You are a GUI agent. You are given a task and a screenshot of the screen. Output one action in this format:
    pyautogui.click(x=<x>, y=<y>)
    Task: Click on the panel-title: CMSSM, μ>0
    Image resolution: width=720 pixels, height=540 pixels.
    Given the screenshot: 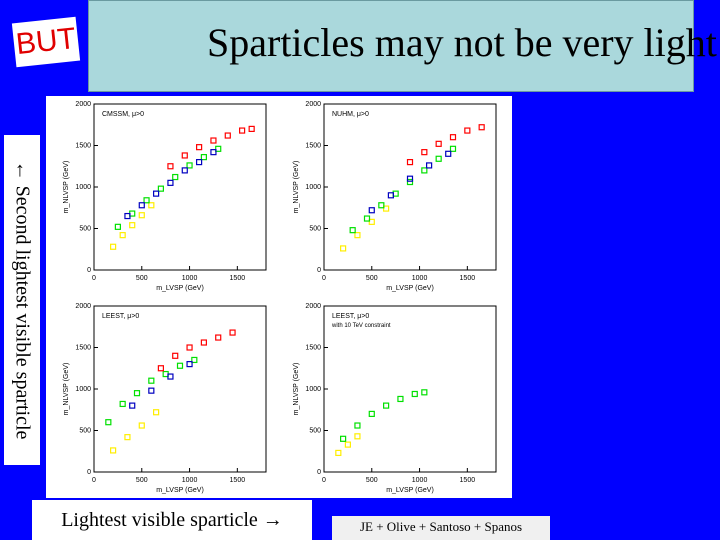 What is the action you would take?
    pyautogui.click(x=123, y=114)
    